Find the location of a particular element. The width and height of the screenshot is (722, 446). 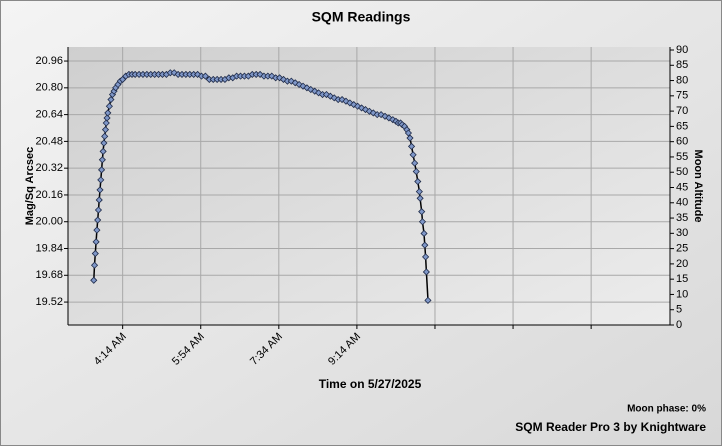

y-tick-label: 20.32 is located at coordinates (49, 168).